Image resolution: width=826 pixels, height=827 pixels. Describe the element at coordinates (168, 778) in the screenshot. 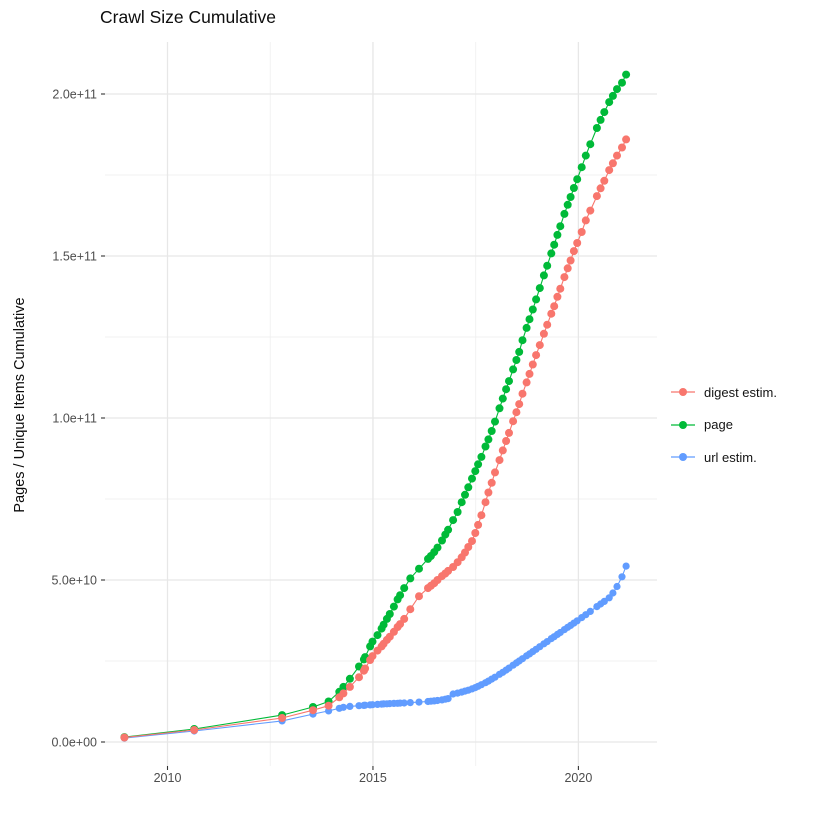

I see `x-tick-label: 2010` at that location.